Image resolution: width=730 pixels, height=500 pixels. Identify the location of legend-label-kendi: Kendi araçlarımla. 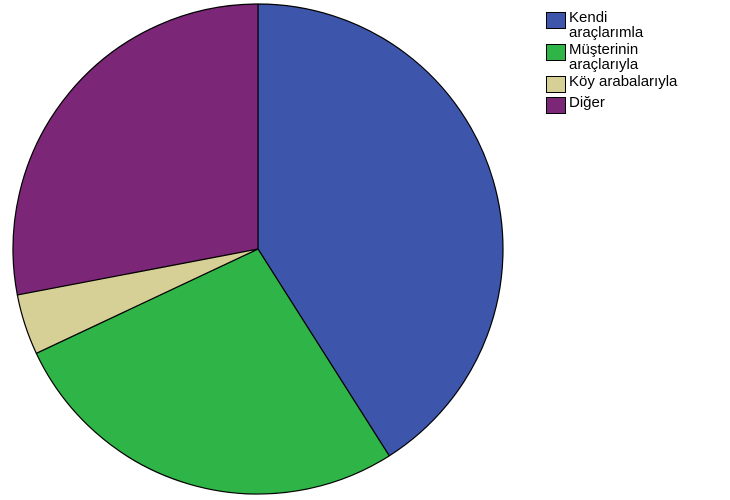
(606, 25).